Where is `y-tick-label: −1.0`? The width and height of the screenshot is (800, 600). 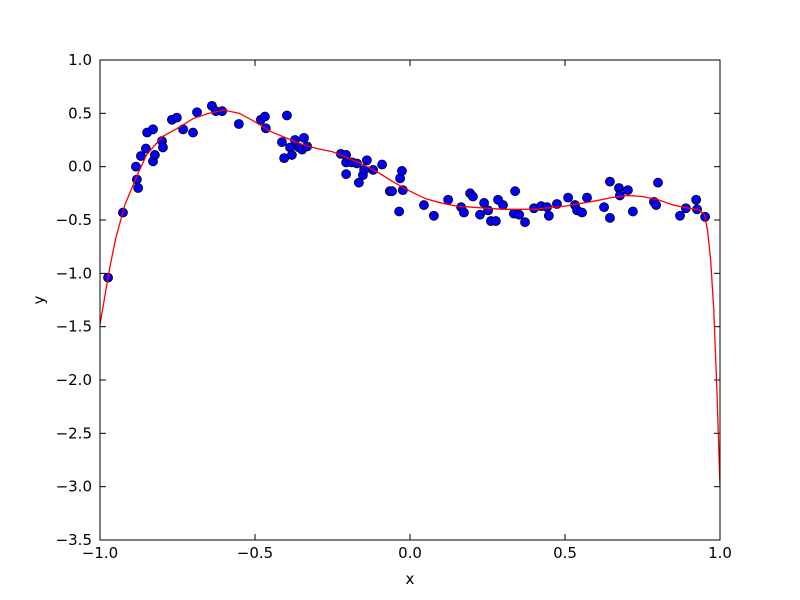
y-tick-label: −1.0 is located at coordinates (74, 273).